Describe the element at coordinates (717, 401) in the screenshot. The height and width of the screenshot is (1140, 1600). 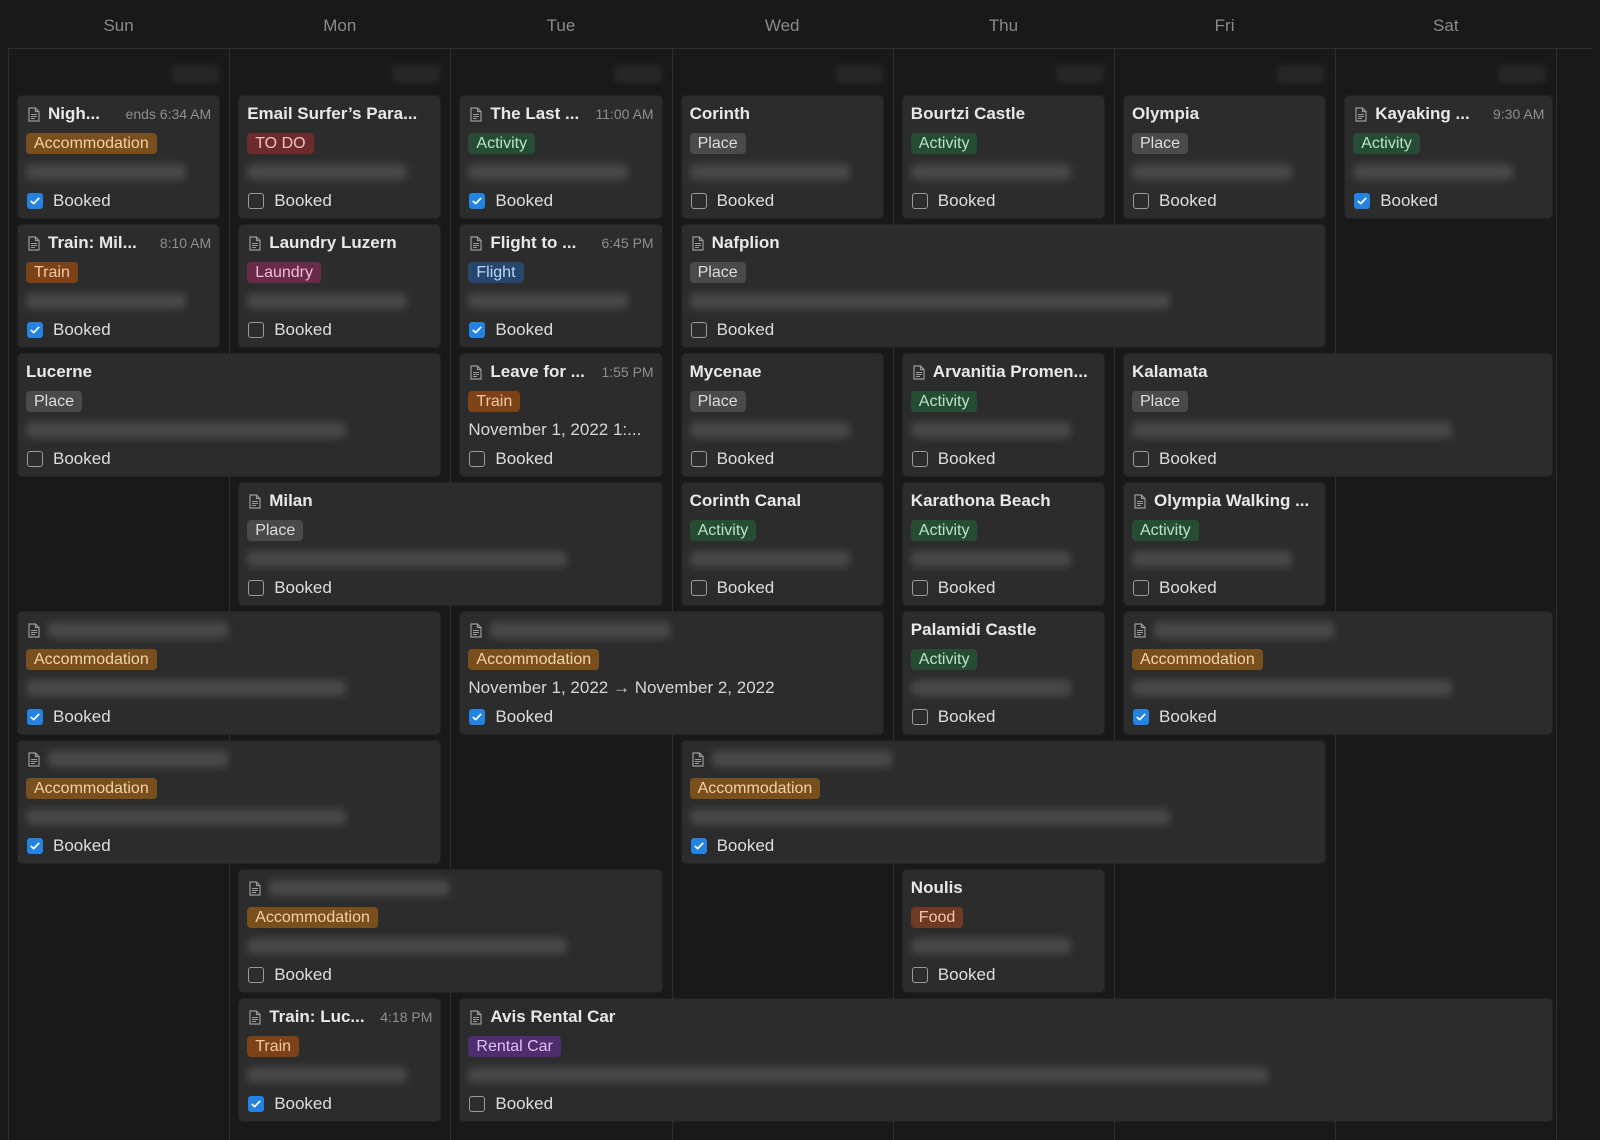
I see `event-tag: Place` at that location.